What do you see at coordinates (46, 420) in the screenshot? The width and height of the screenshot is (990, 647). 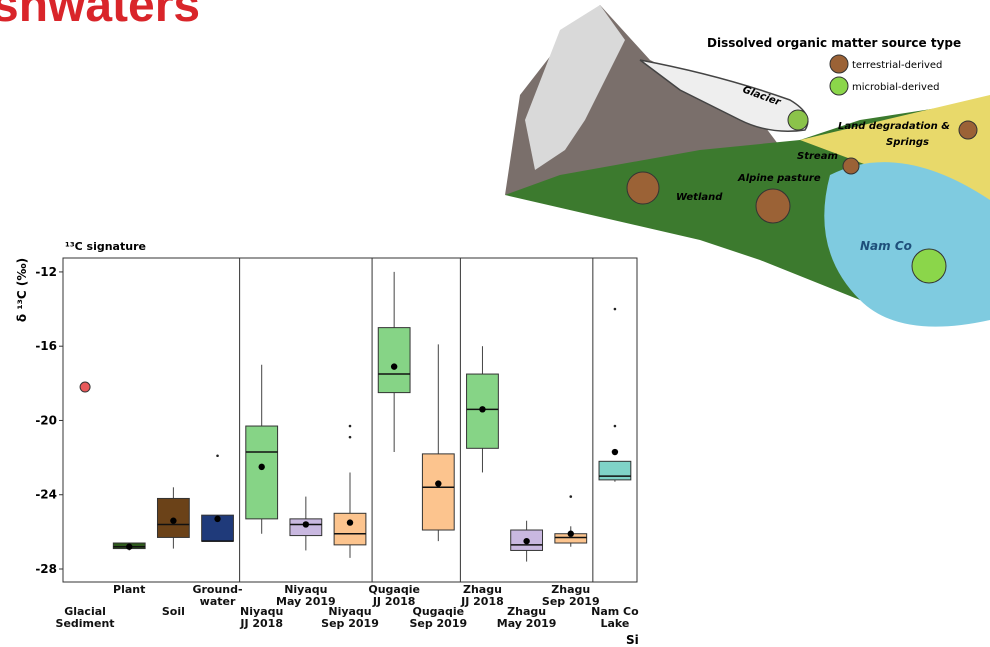 I see `y-tick-label: -20` at bounding box center [46, 420].